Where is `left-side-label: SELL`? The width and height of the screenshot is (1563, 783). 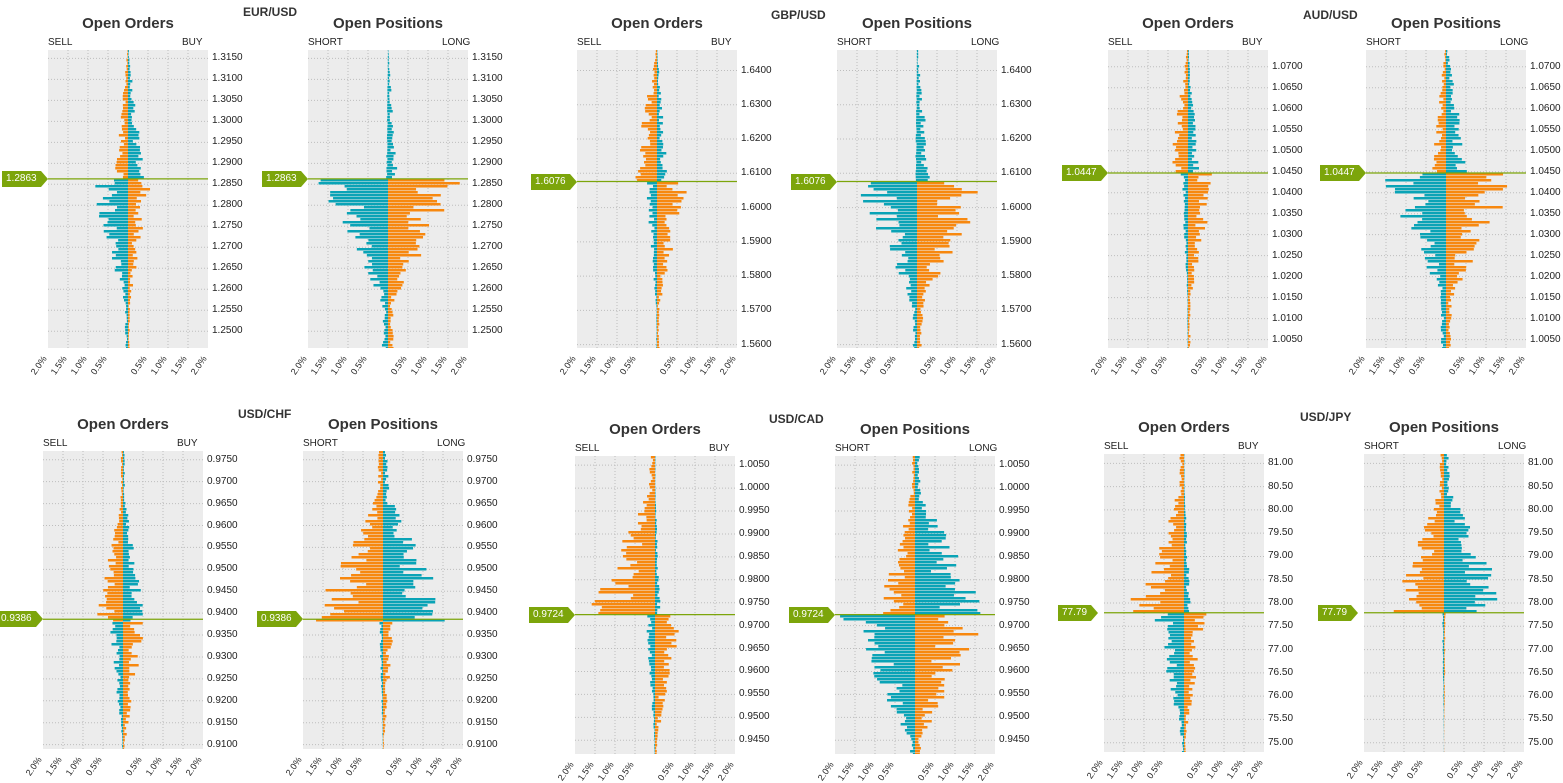 left-side-label: SELL is located at coordinates (1120, 42).